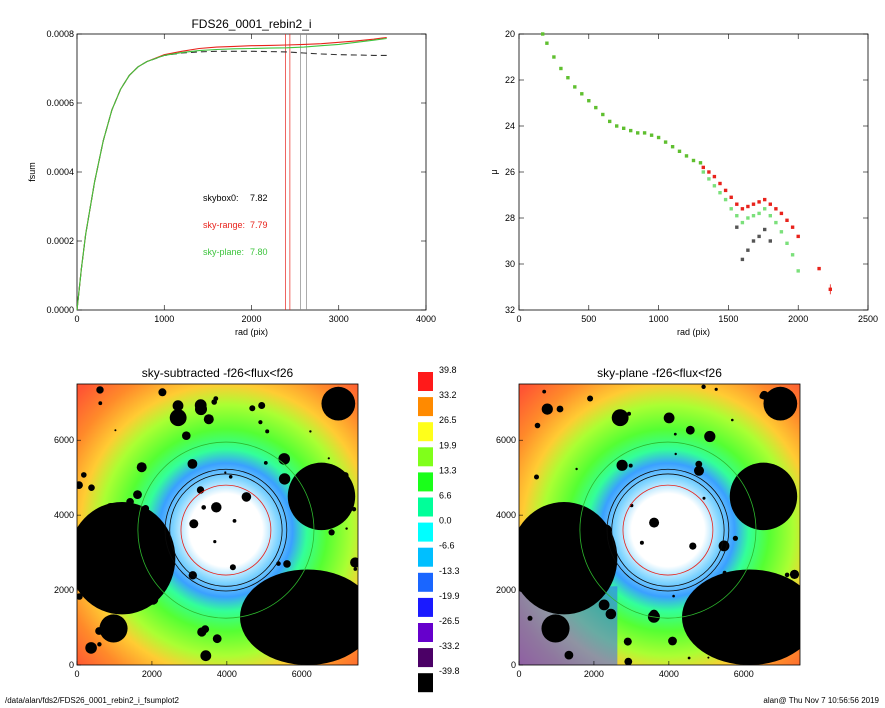  I want to click on img2-title: sky-plane -f26<flux<f26, so click(659, 373).